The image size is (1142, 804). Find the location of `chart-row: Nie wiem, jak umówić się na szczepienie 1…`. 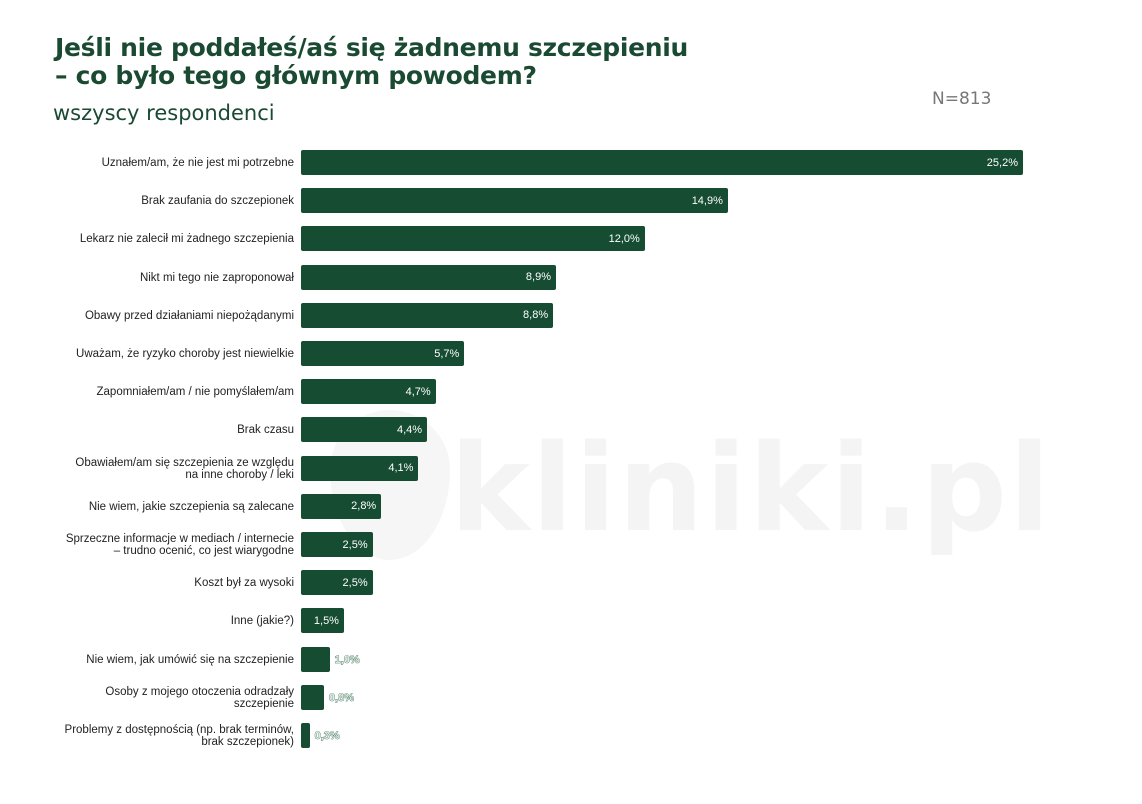

chart-row: Nie wiem, jak umówić się na szczepienie 1… is located at coordinates (571, 659).